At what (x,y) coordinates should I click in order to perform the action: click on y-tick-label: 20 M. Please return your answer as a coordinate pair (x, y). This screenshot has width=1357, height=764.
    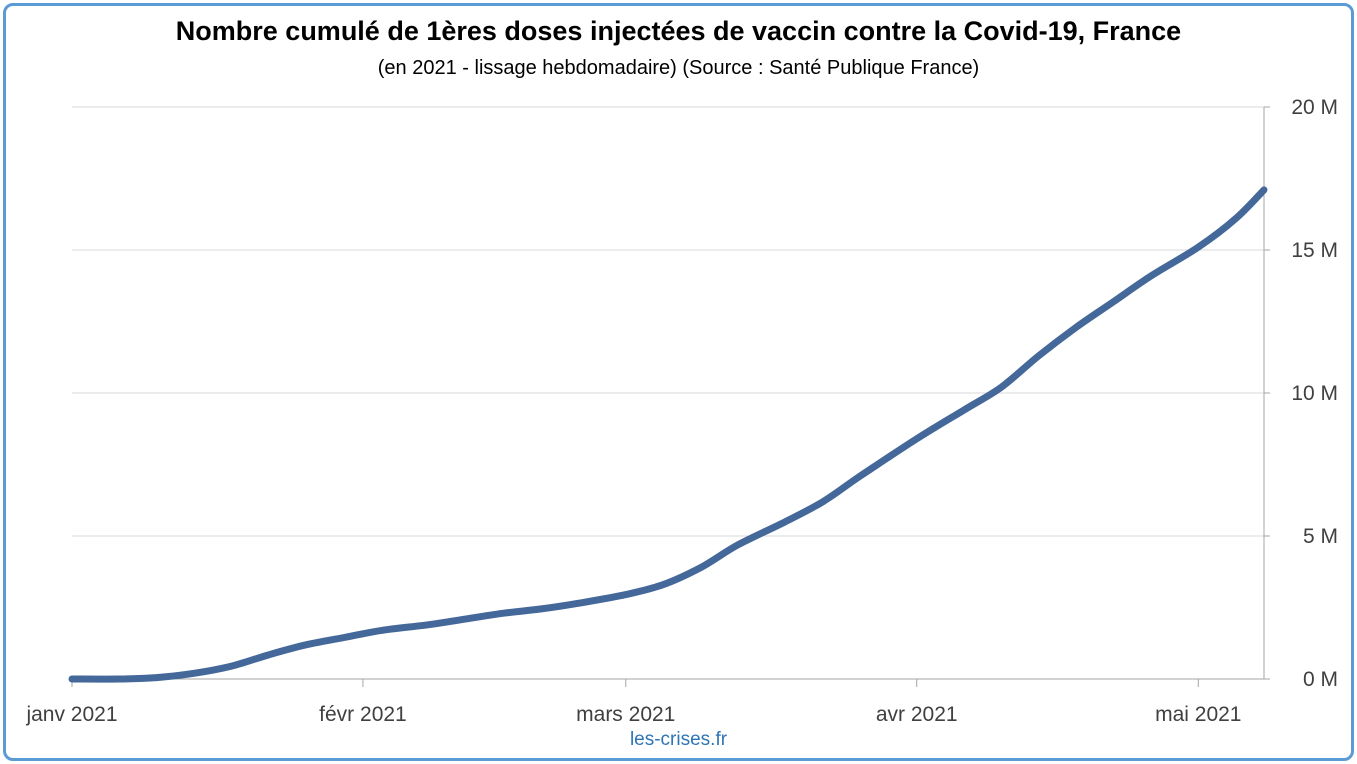
    Looking at the image, I should click on (1314, 107).